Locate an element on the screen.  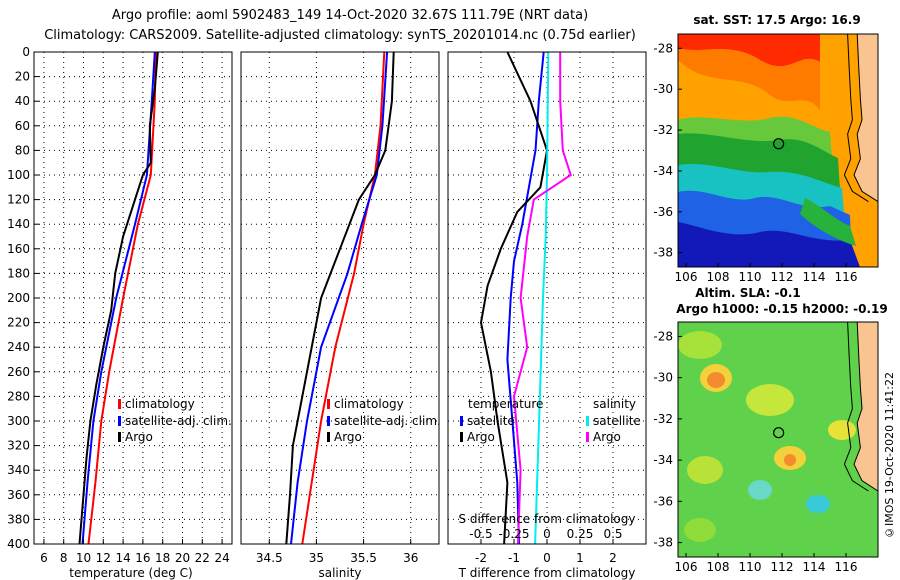
difference-series is located at coordinates (525, 298).